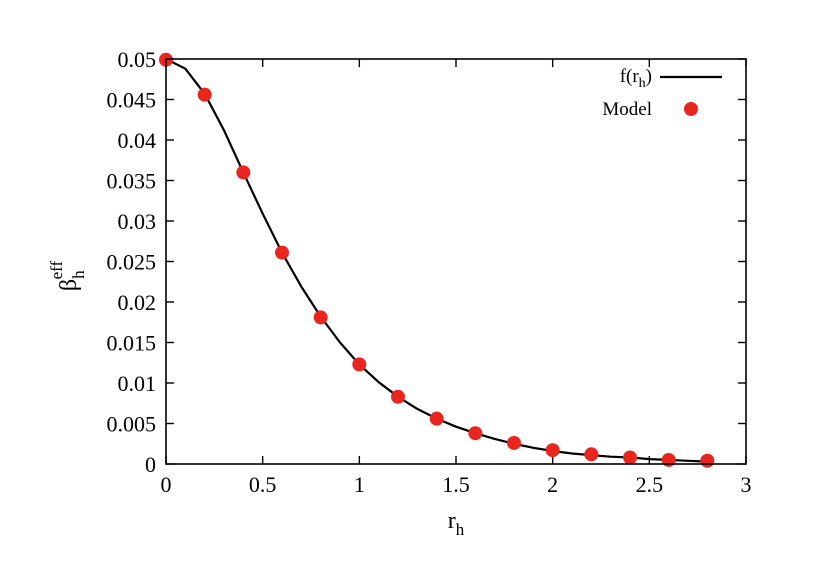 Image resolution: width=830 pixels, height=581 pixels. I want to click on legend-entry-model: Model, so click(650, 109).